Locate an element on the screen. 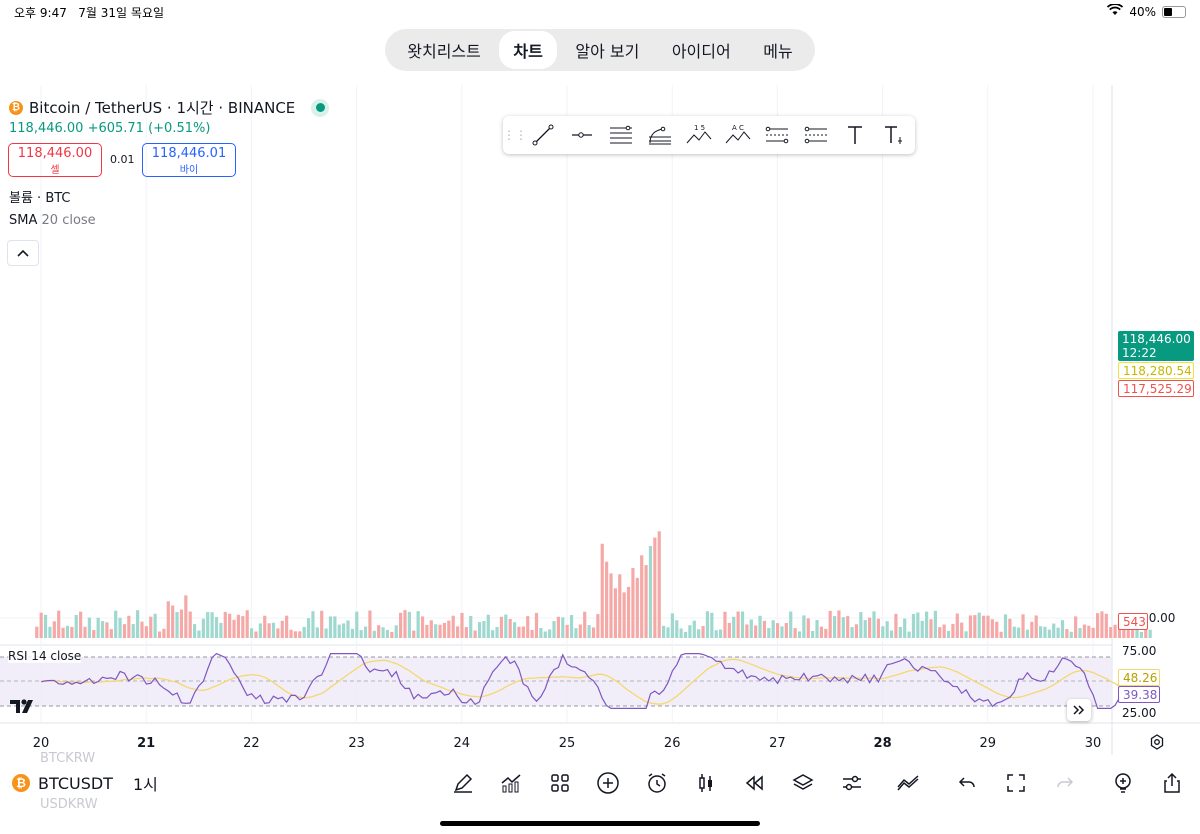  tab-watchlist: 왓치리스트 is located at coordinates (444, 51).